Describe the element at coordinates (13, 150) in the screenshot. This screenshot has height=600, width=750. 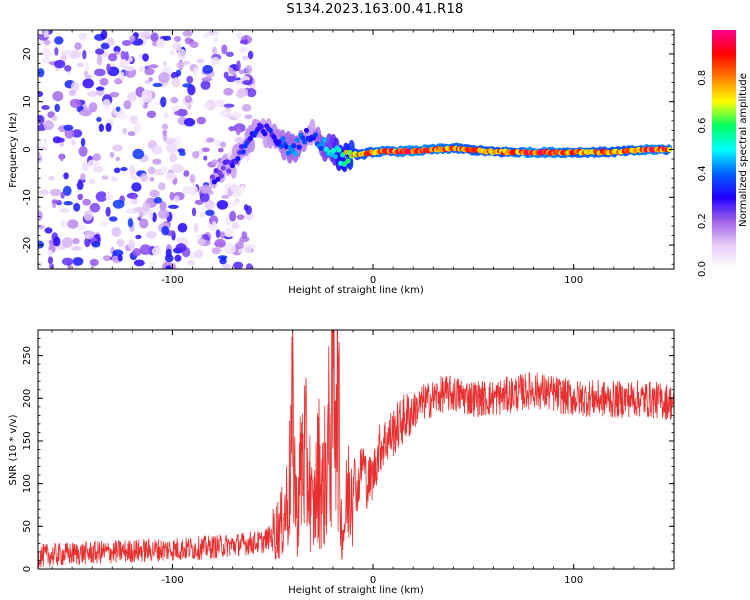
I see `spectrogram-y-axis-label: Frequency (Hz)` at that location.